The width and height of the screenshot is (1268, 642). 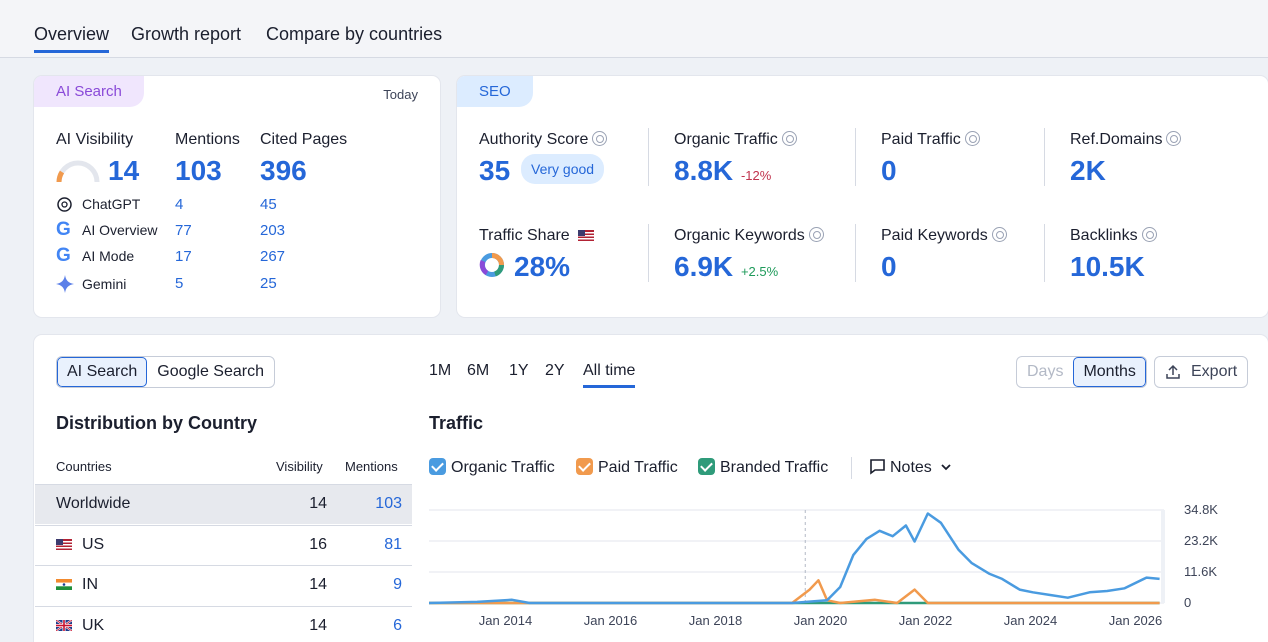 I want to click on source-name: Gemini, so click(x=104, y=284).